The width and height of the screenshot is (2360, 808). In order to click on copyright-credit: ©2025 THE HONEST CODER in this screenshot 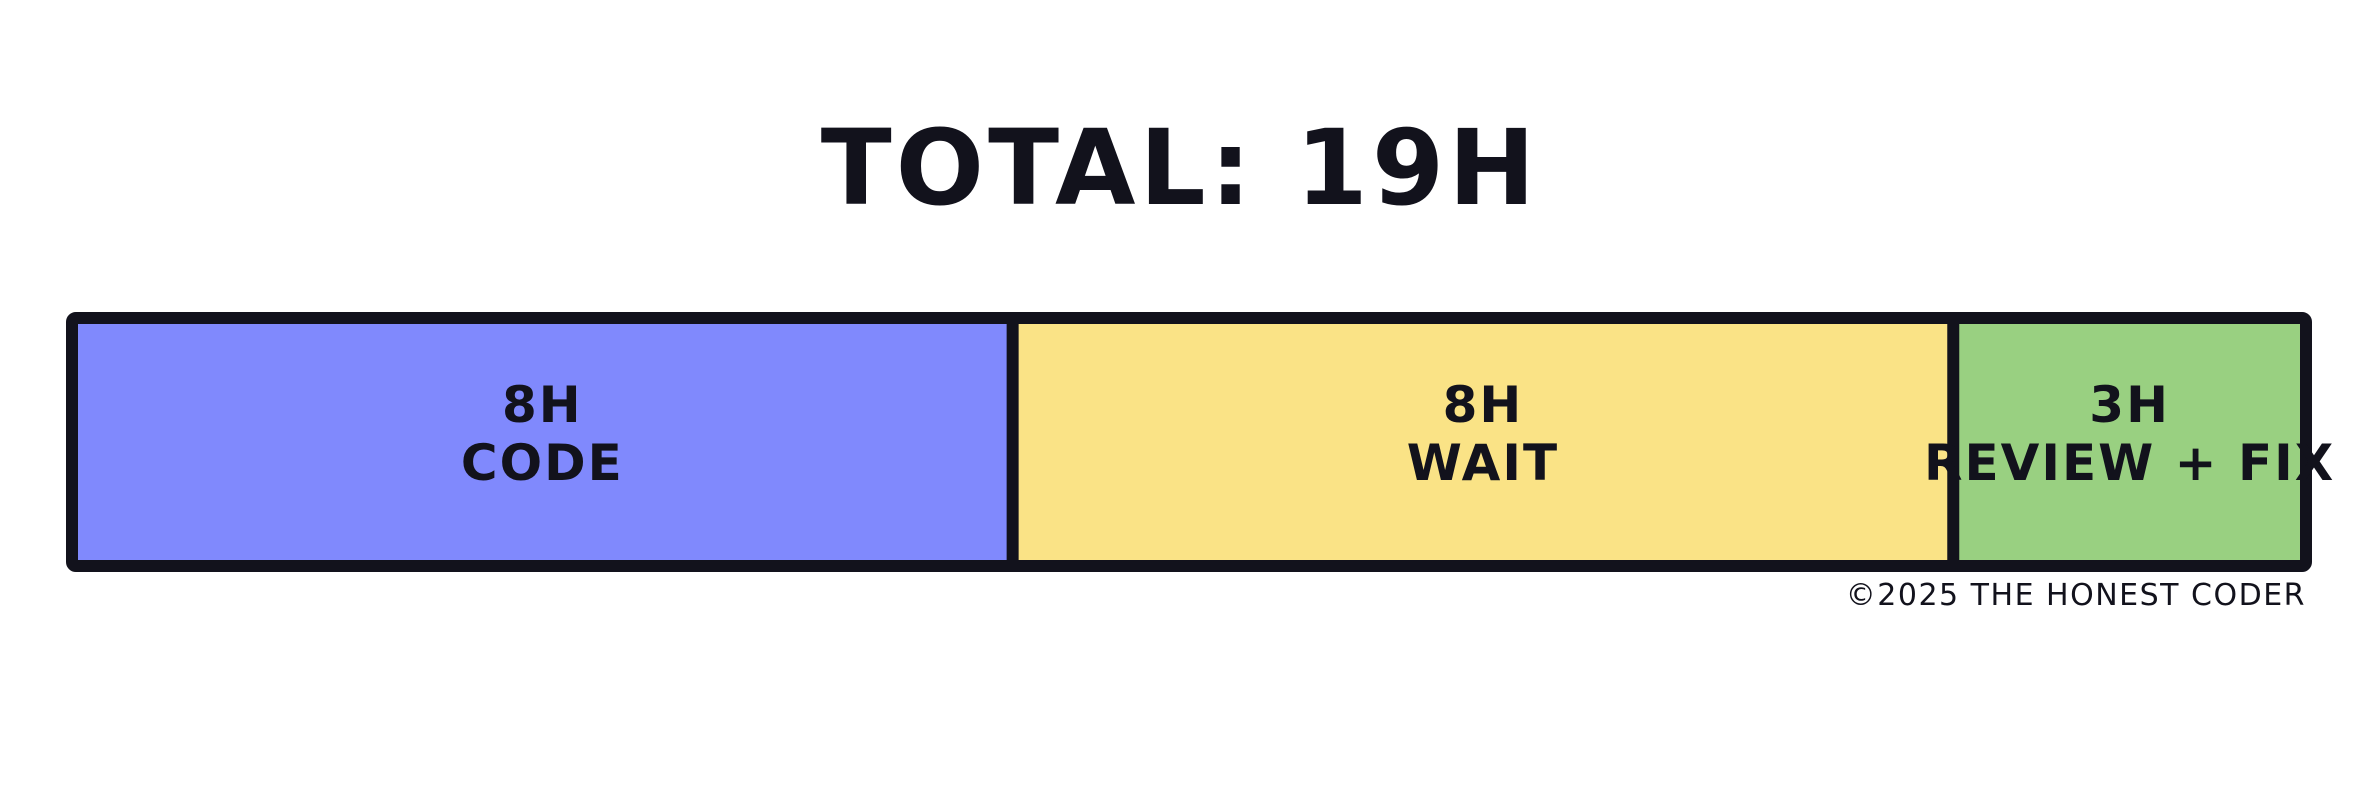, I will do `click(2075, 595)`.